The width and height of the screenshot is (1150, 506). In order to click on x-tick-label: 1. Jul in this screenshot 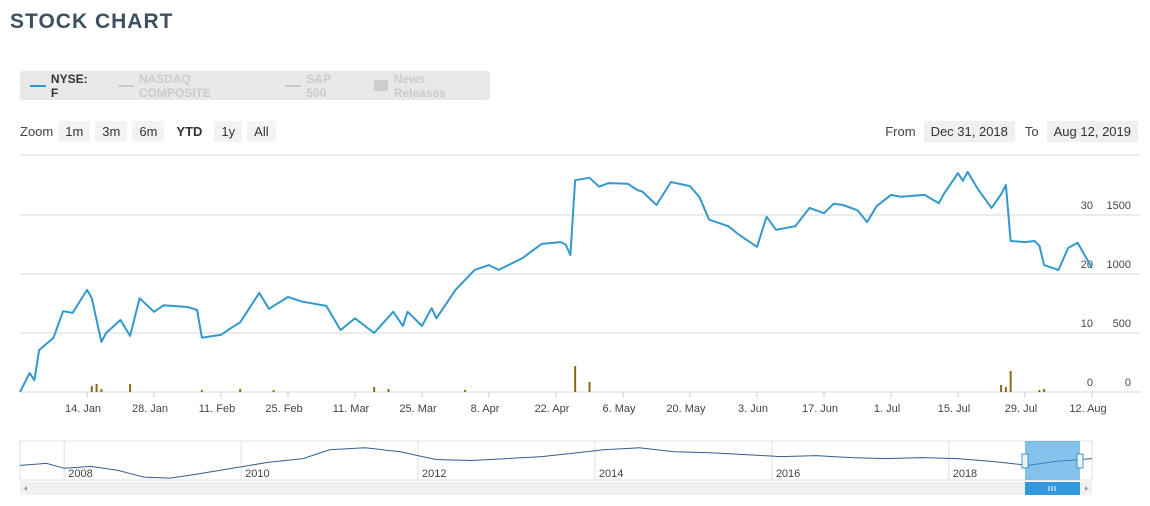, I will do `click(887, 409)`.